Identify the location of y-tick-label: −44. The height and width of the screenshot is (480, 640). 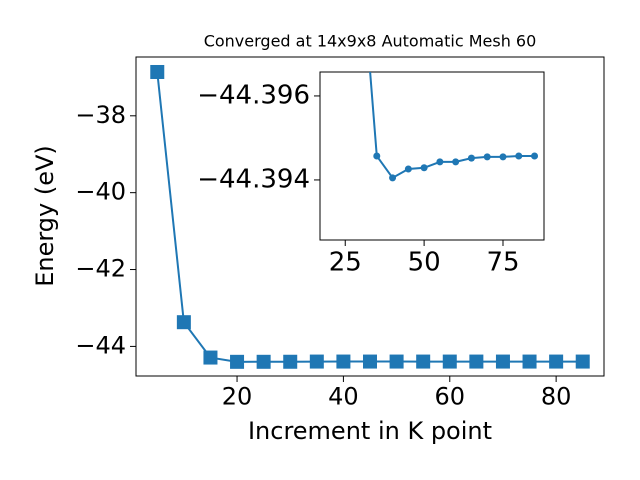
(100, 345).